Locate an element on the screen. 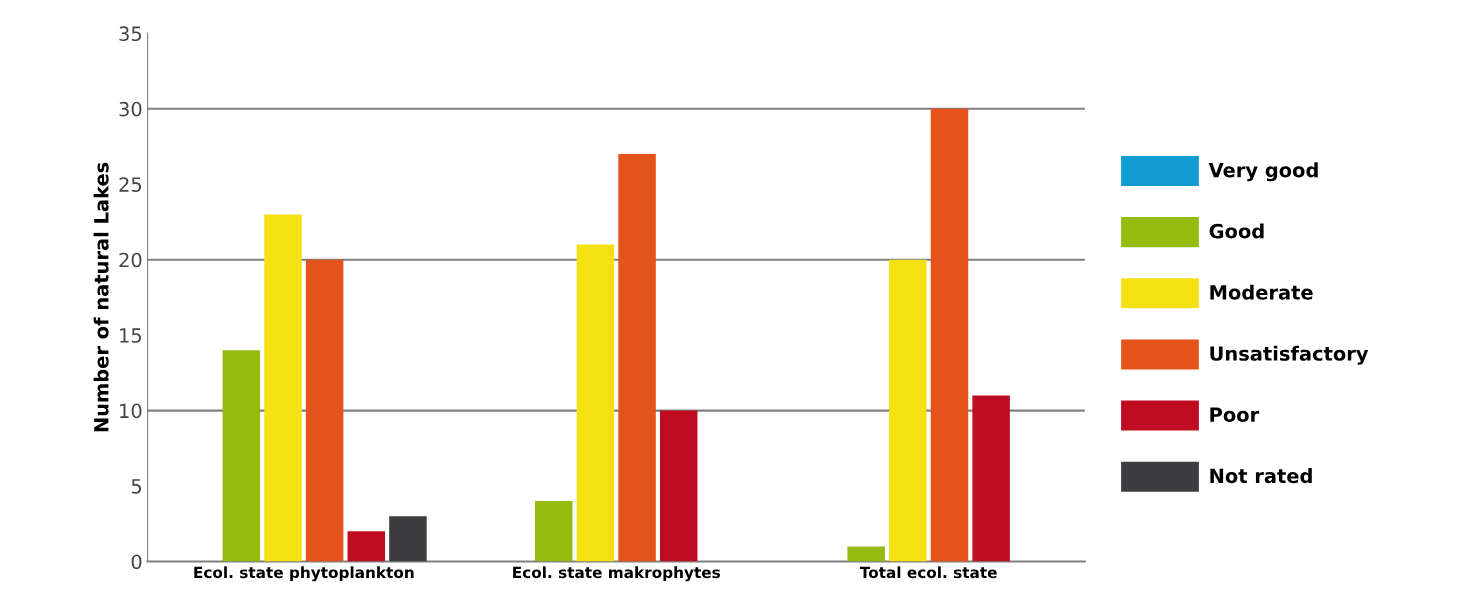  y-axis-title: Number of natural Lakes is located at coordinates (101, 297).